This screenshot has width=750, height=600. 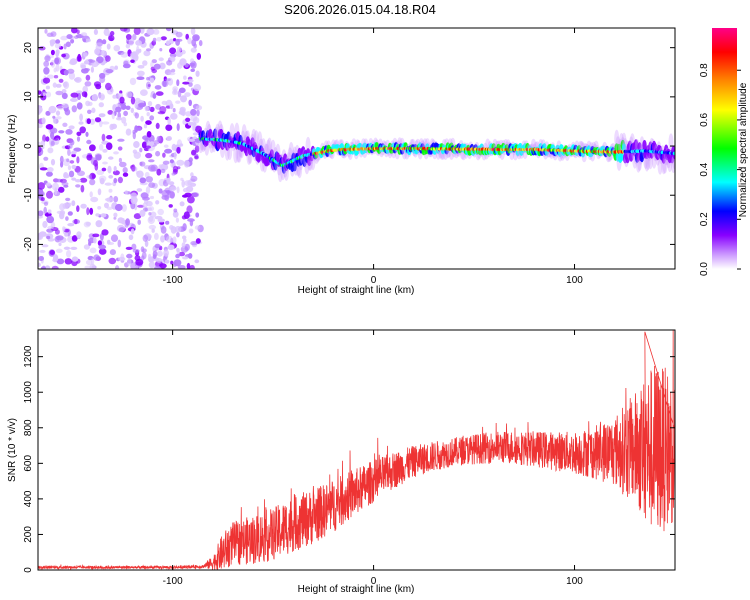 I want to click on y-tick-label: 20, so click(x=28, y=48).